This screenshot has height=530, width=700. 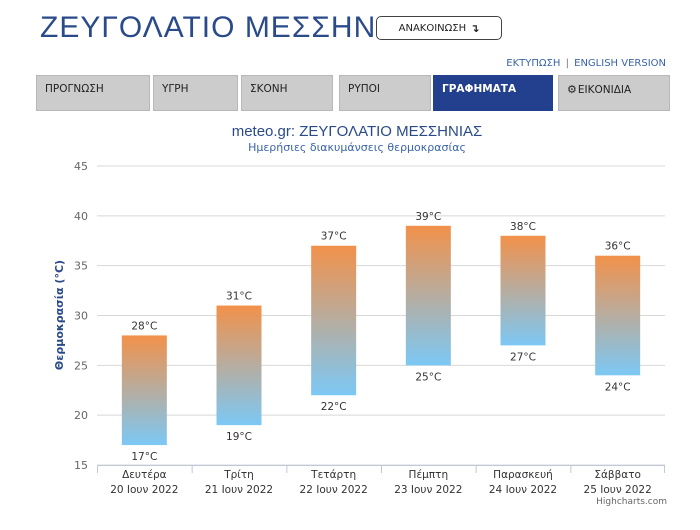 I want to click on high-temp-label: 31°C, so click(x=239, y=297).